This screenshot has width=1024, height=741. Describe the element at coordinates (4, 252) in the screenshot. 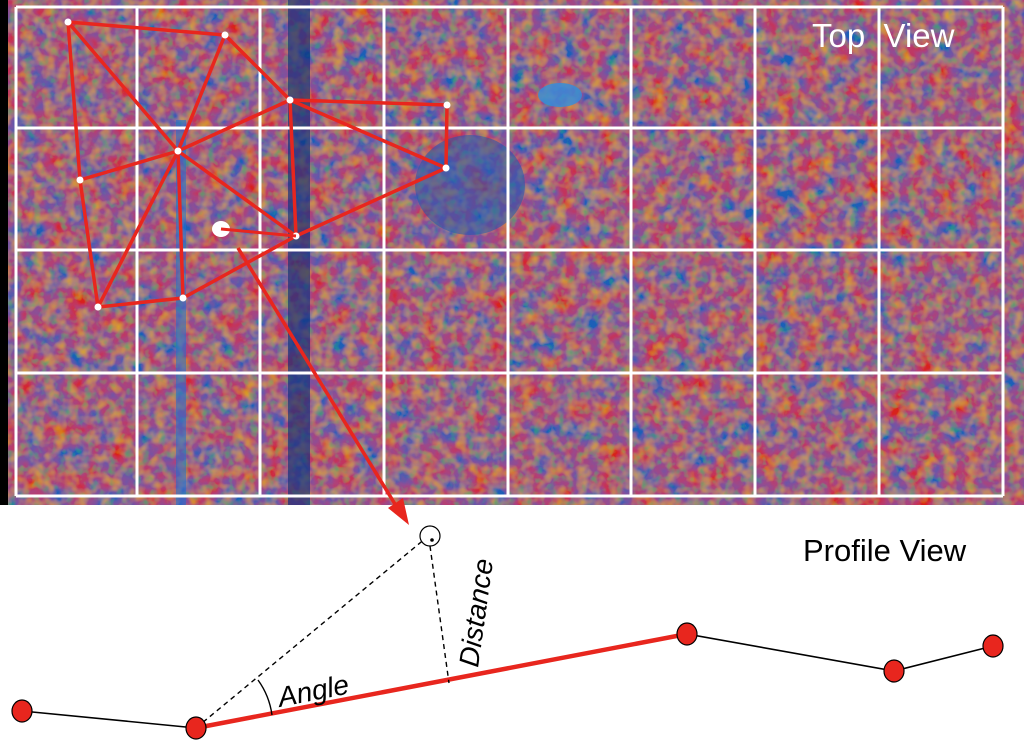

I see `image-border-left` at that location.